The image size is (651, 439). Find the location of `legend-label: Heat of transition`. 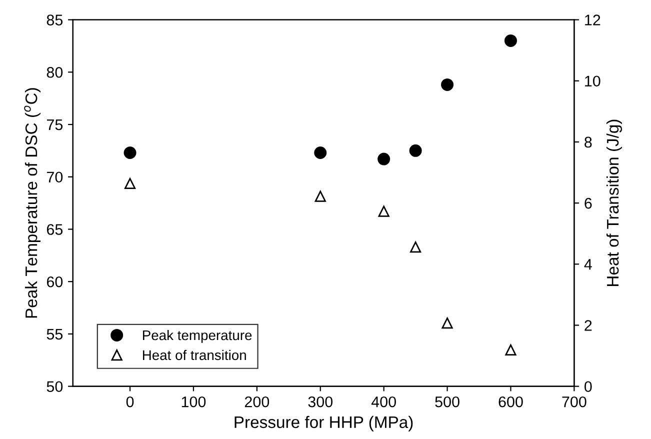

legend-label: Heat of transition is located at coordinates (194, 355).